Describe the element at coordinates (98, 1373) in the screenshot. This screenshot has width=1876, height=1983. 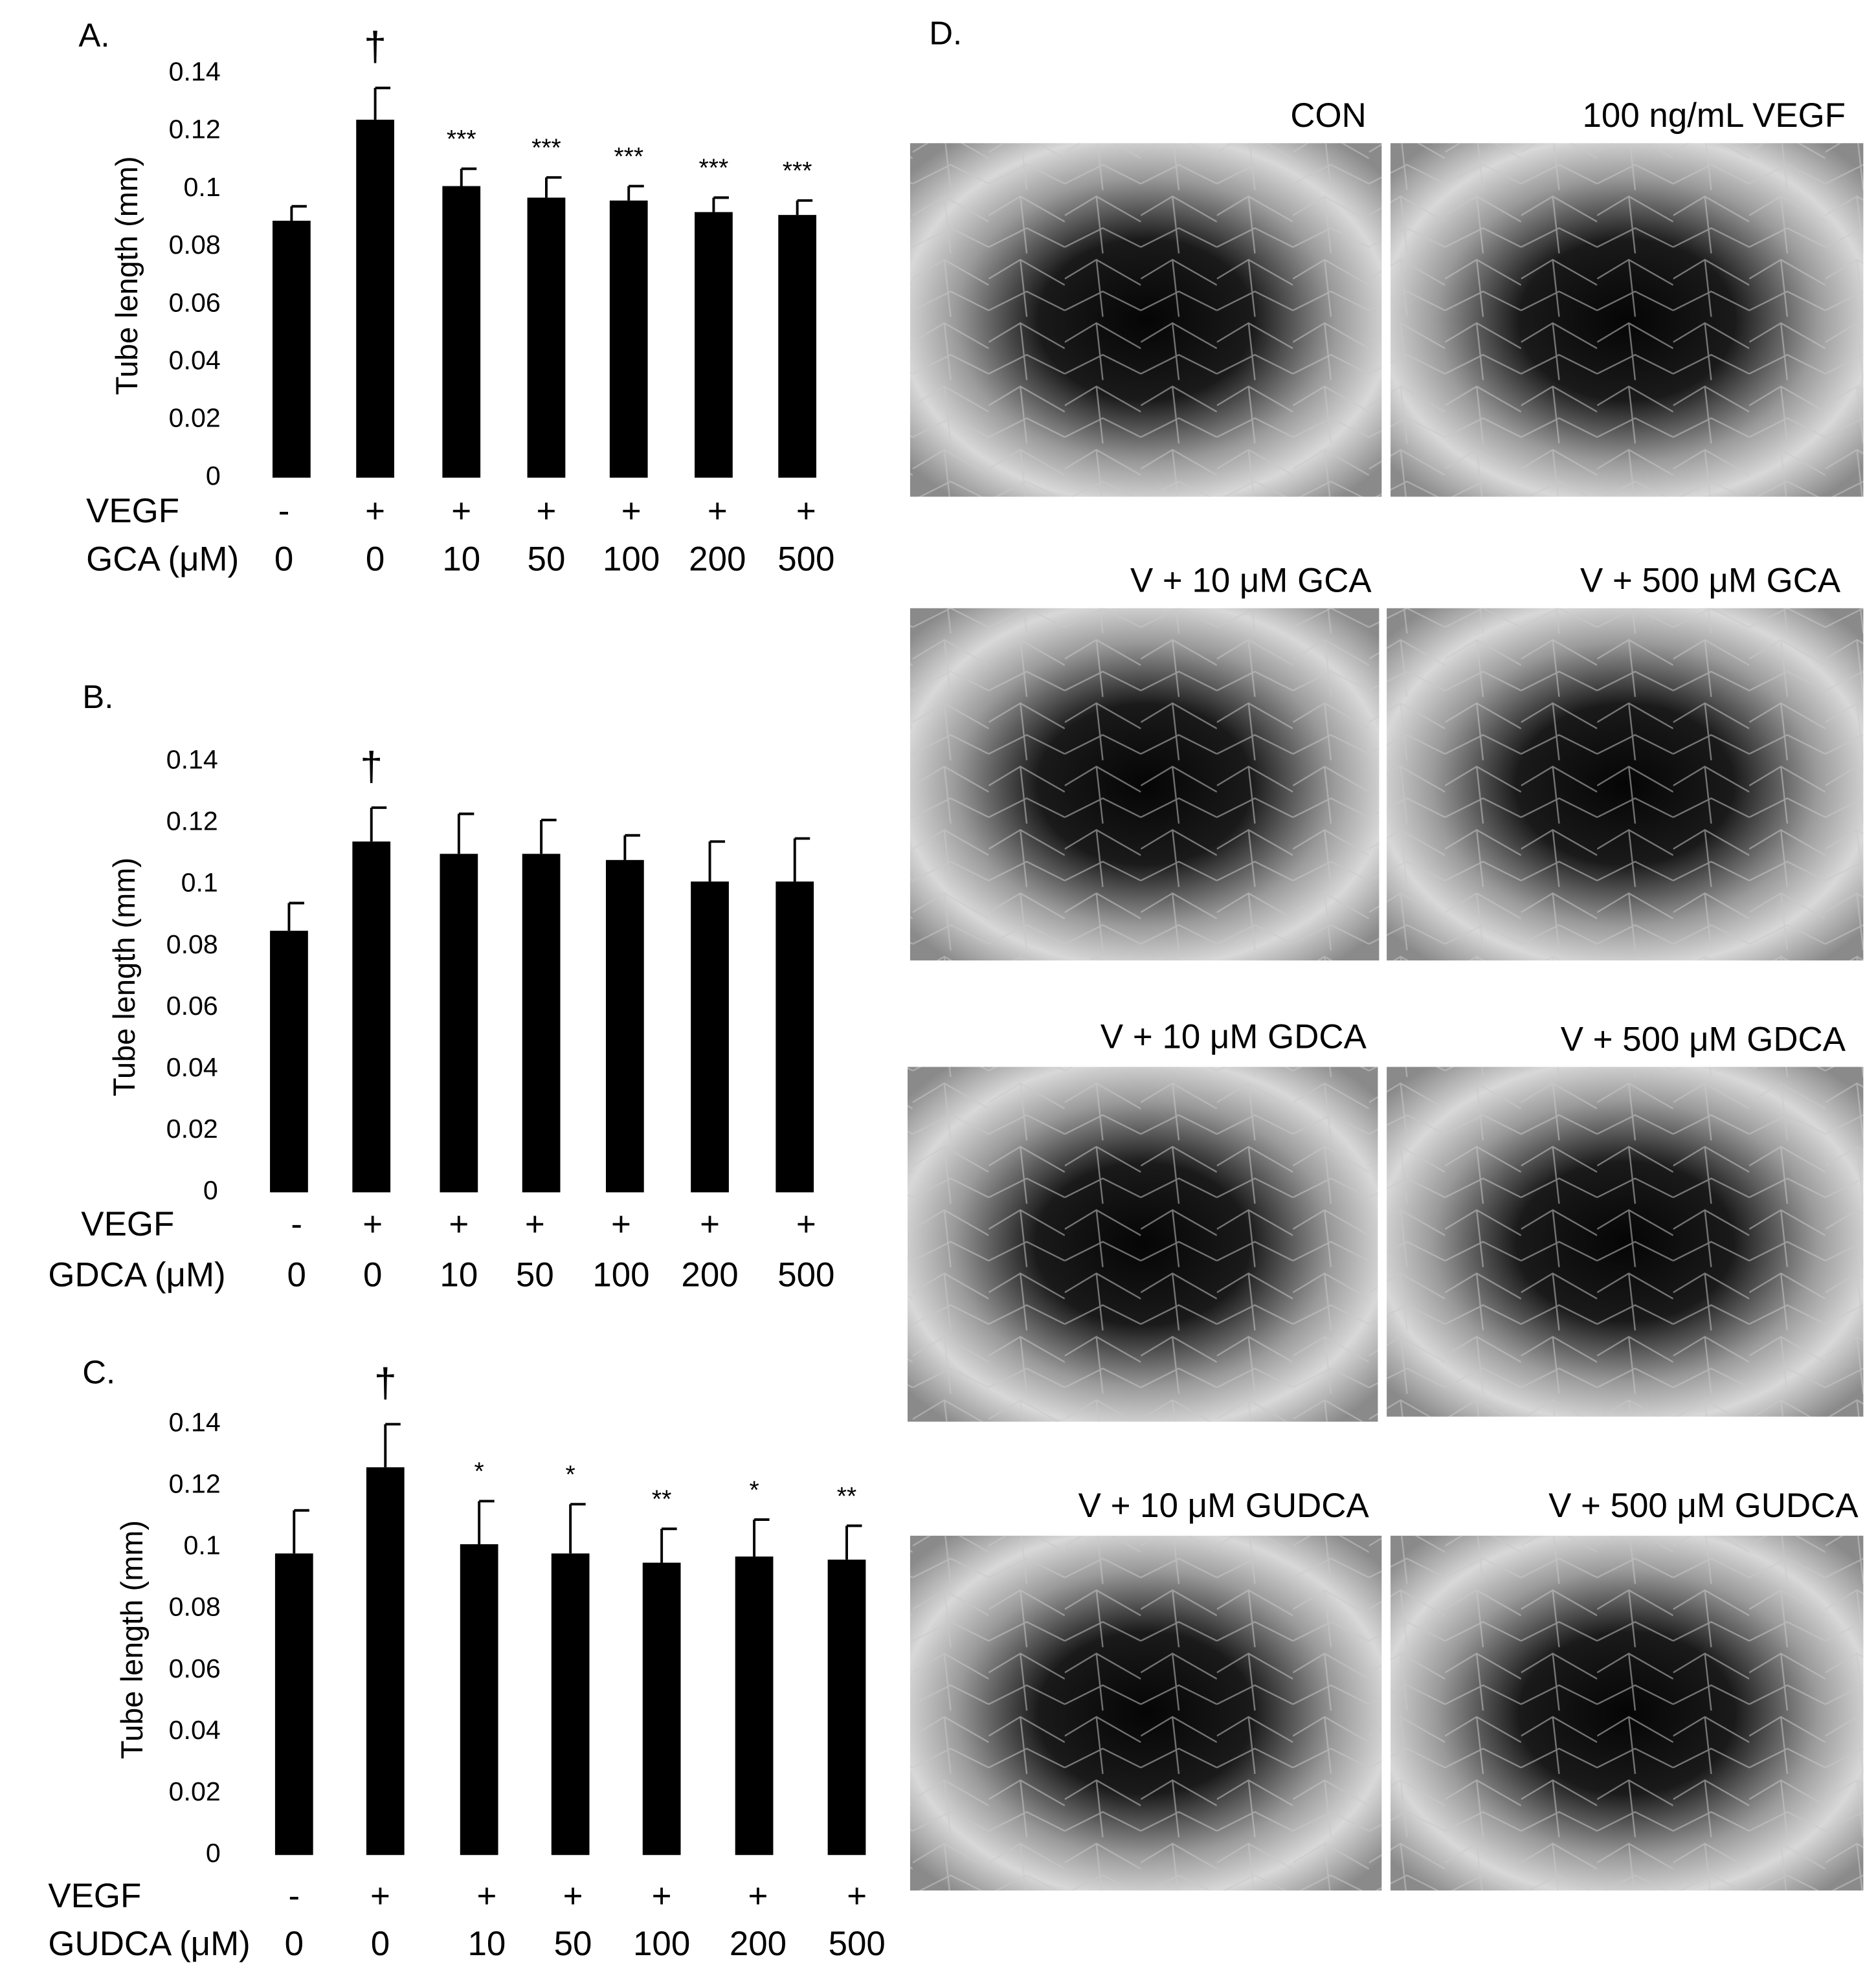
I see `panel-label: C.` at that location.